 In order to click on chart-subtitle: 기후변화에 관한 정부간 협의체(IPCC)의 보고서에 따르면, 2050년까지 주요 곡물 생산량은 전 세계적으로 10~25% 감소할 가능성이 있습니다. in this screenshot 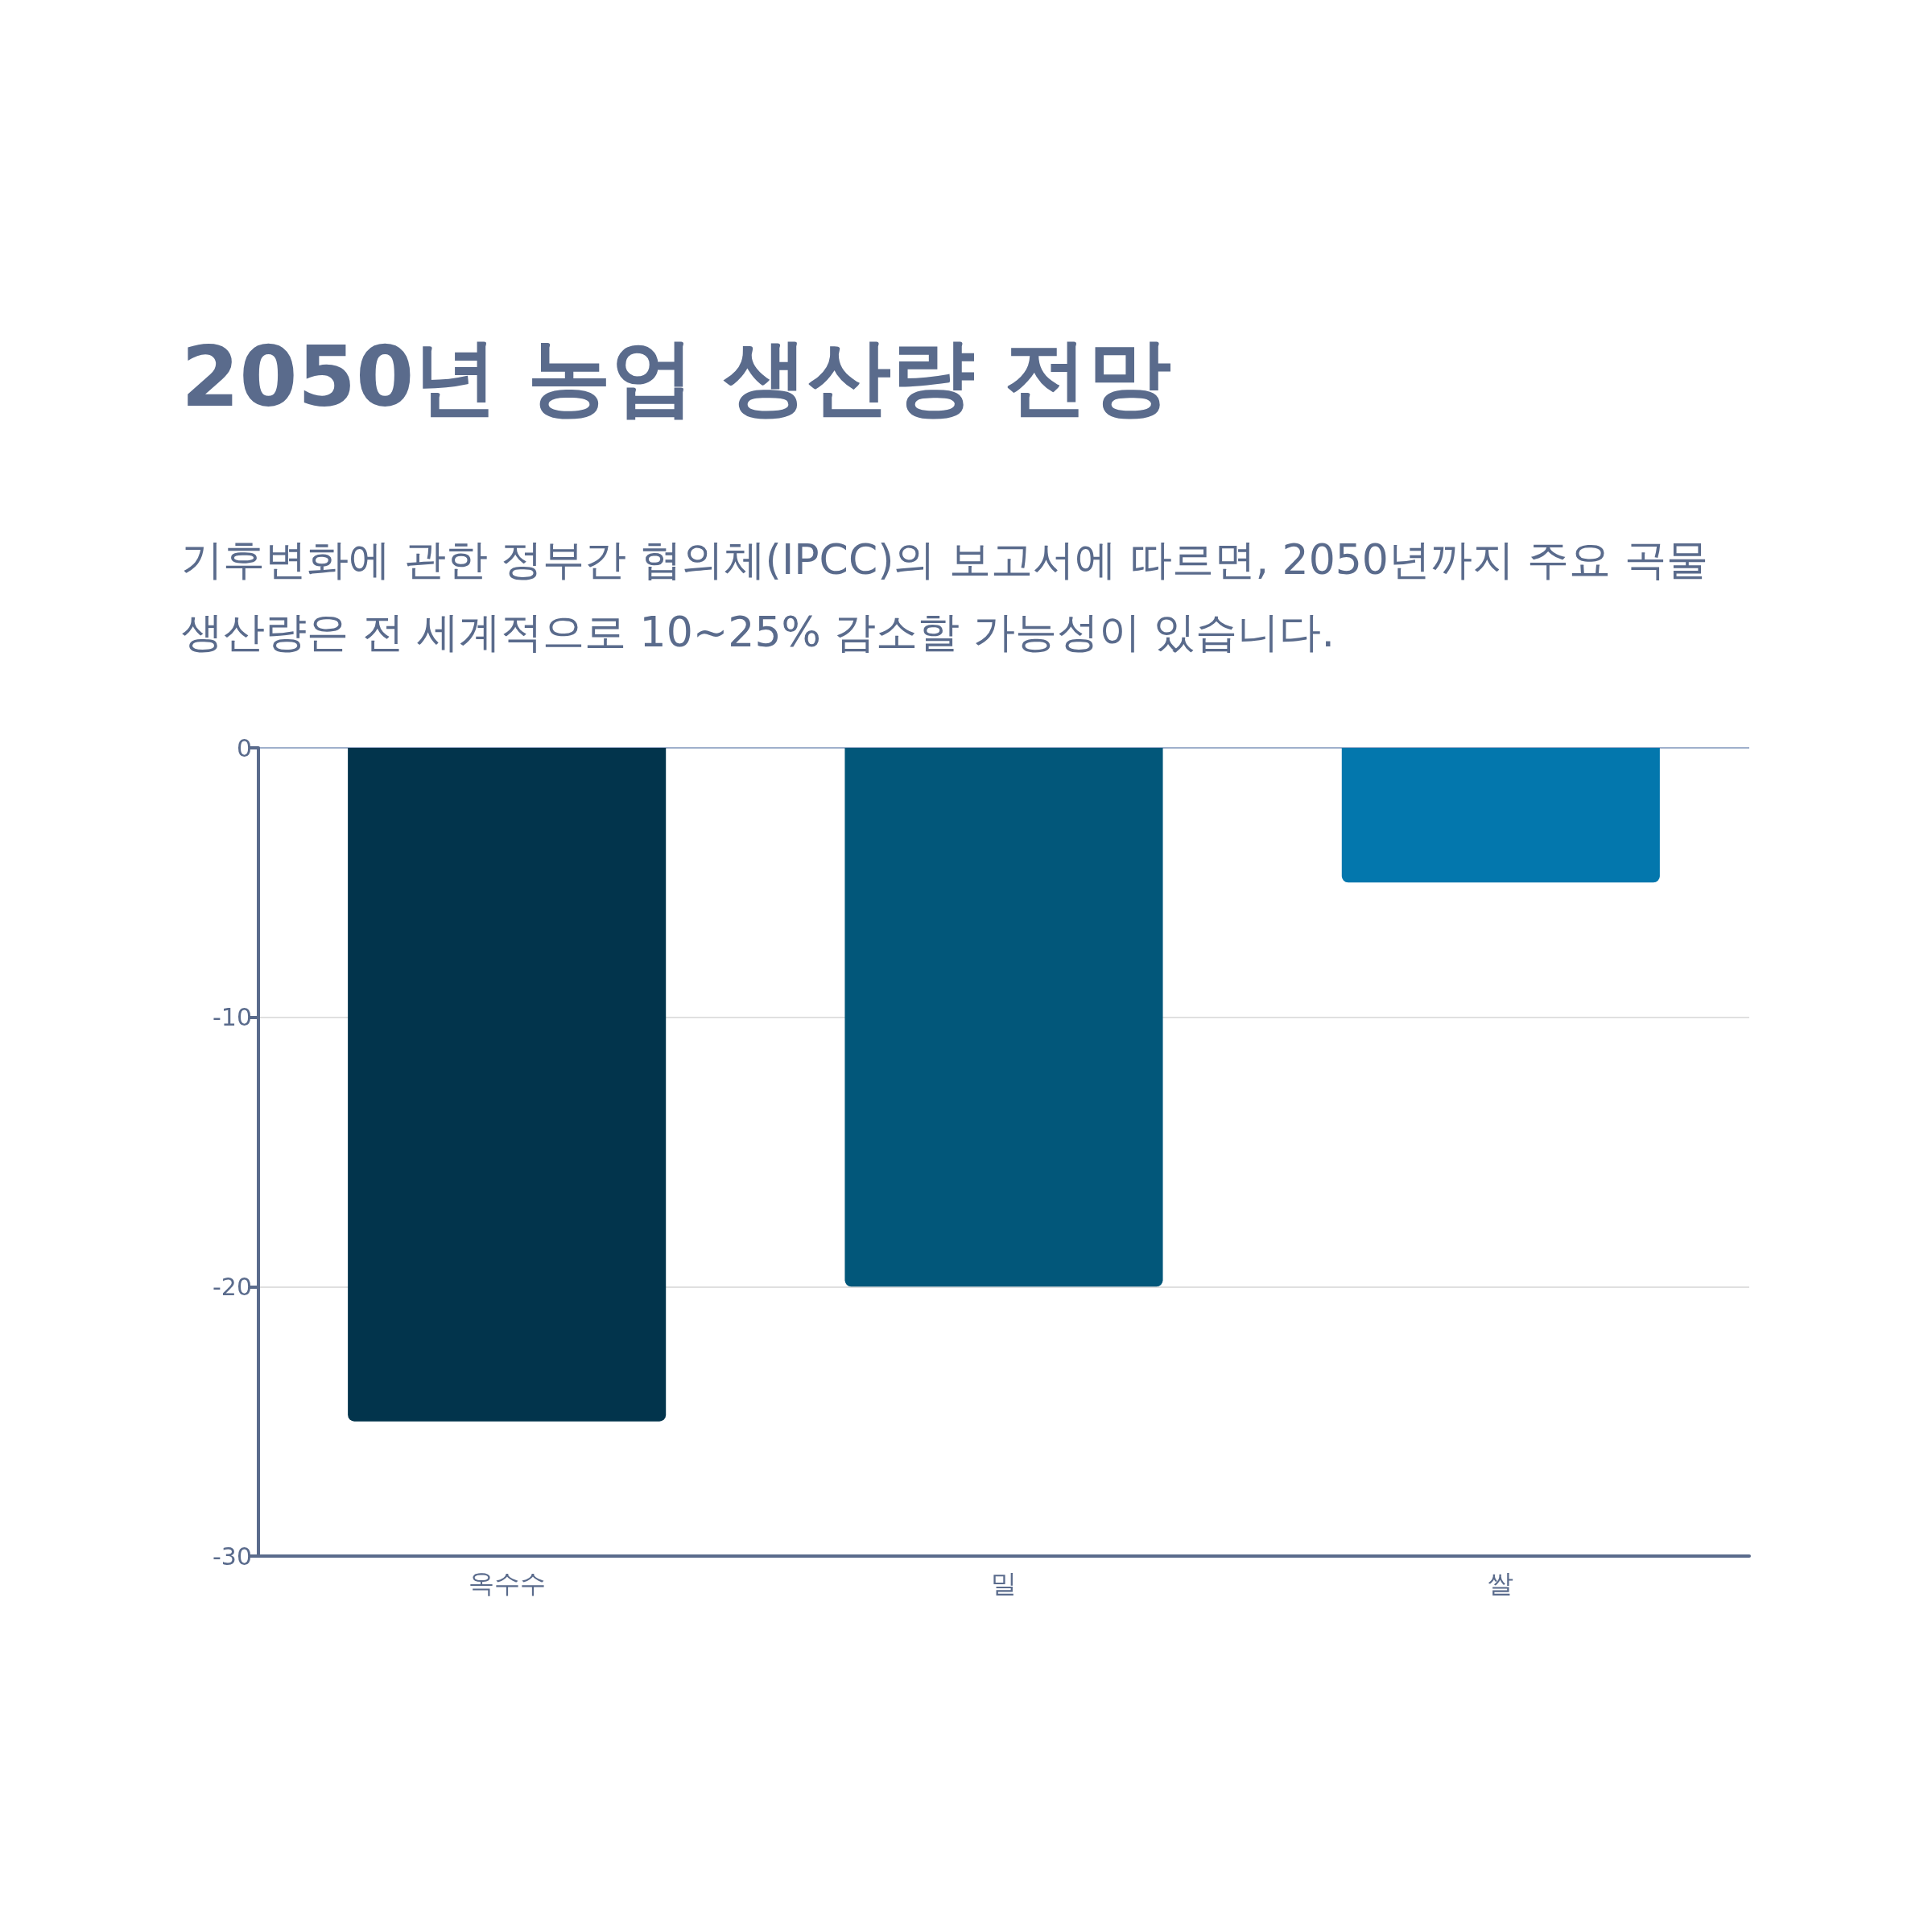, I will do `click(945, 596)`.